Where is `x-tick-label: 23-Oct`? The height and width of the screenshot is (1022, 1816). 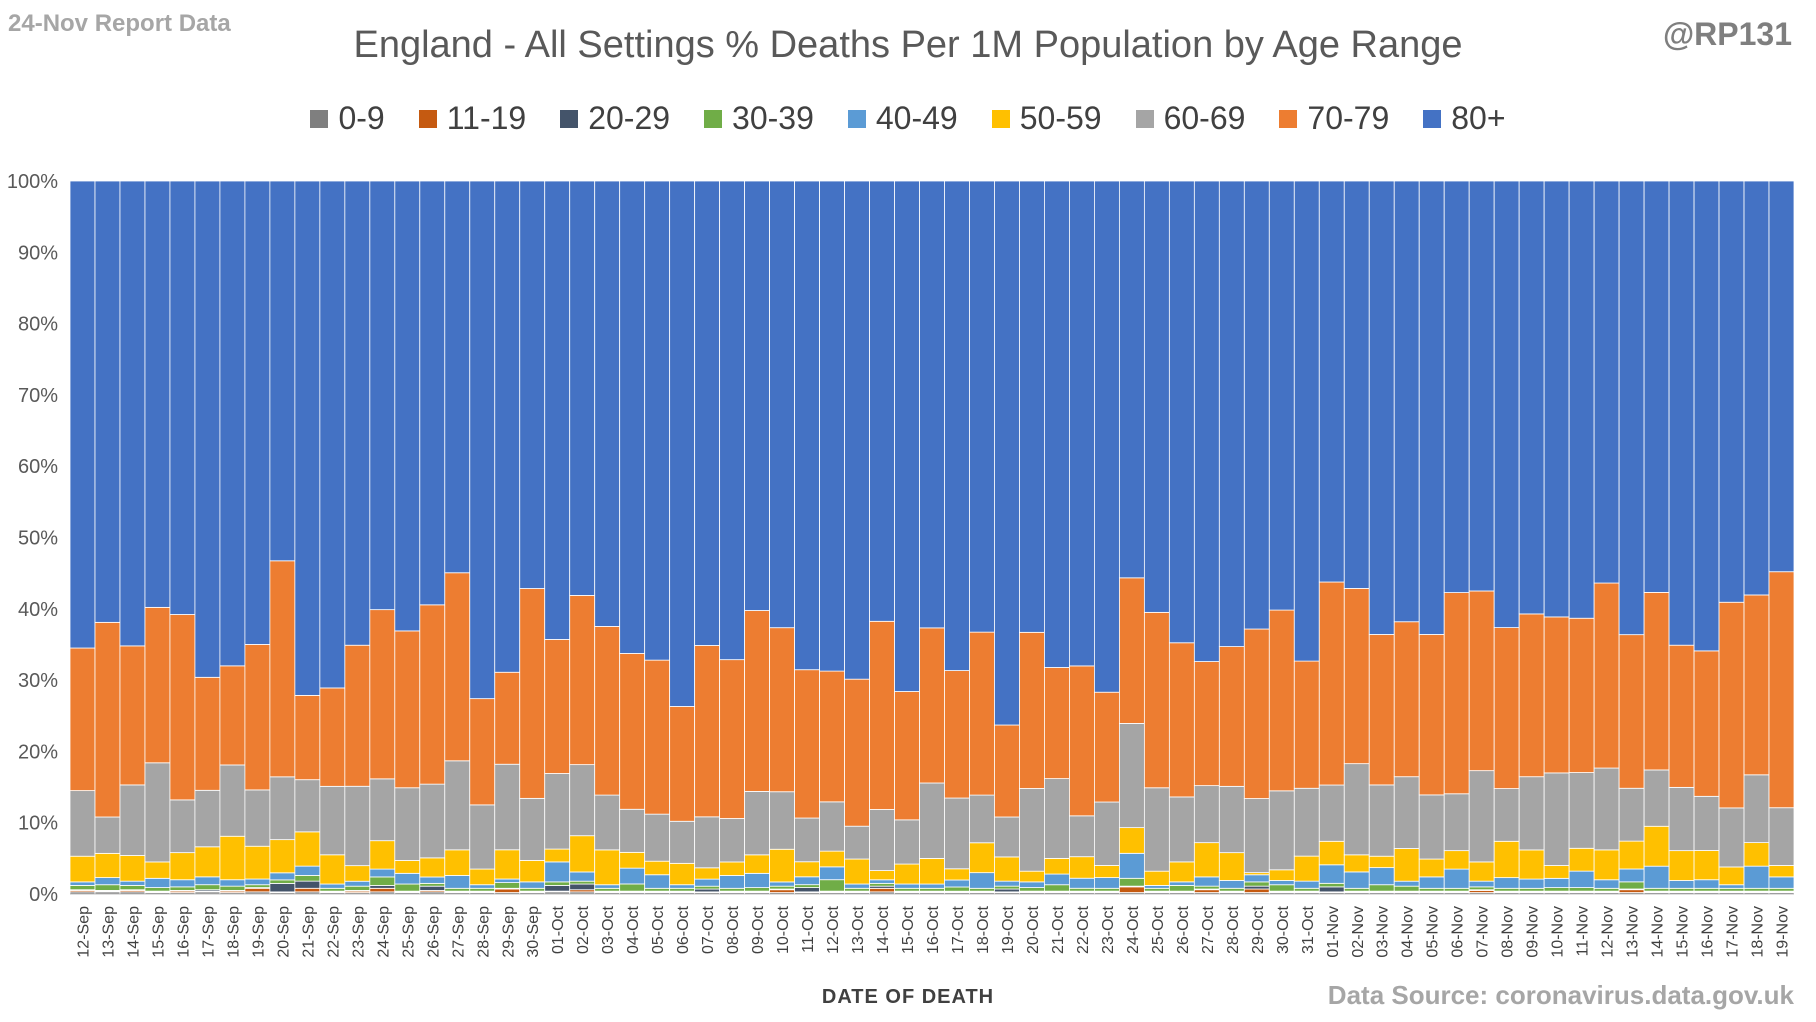 x-tick-label: 23-Oct is located at coordinates (1108, 929).